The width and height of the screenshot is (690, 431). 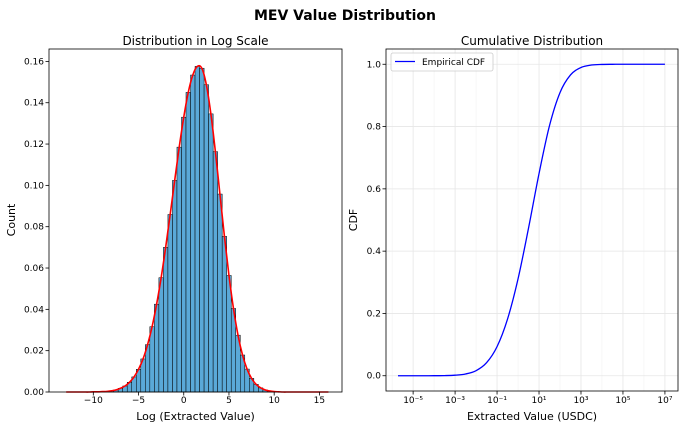 What do you see at coordinates (34, 228) in the screenshot?
I see `y-tick-label: 0.08` at bounding box center [34, 228].